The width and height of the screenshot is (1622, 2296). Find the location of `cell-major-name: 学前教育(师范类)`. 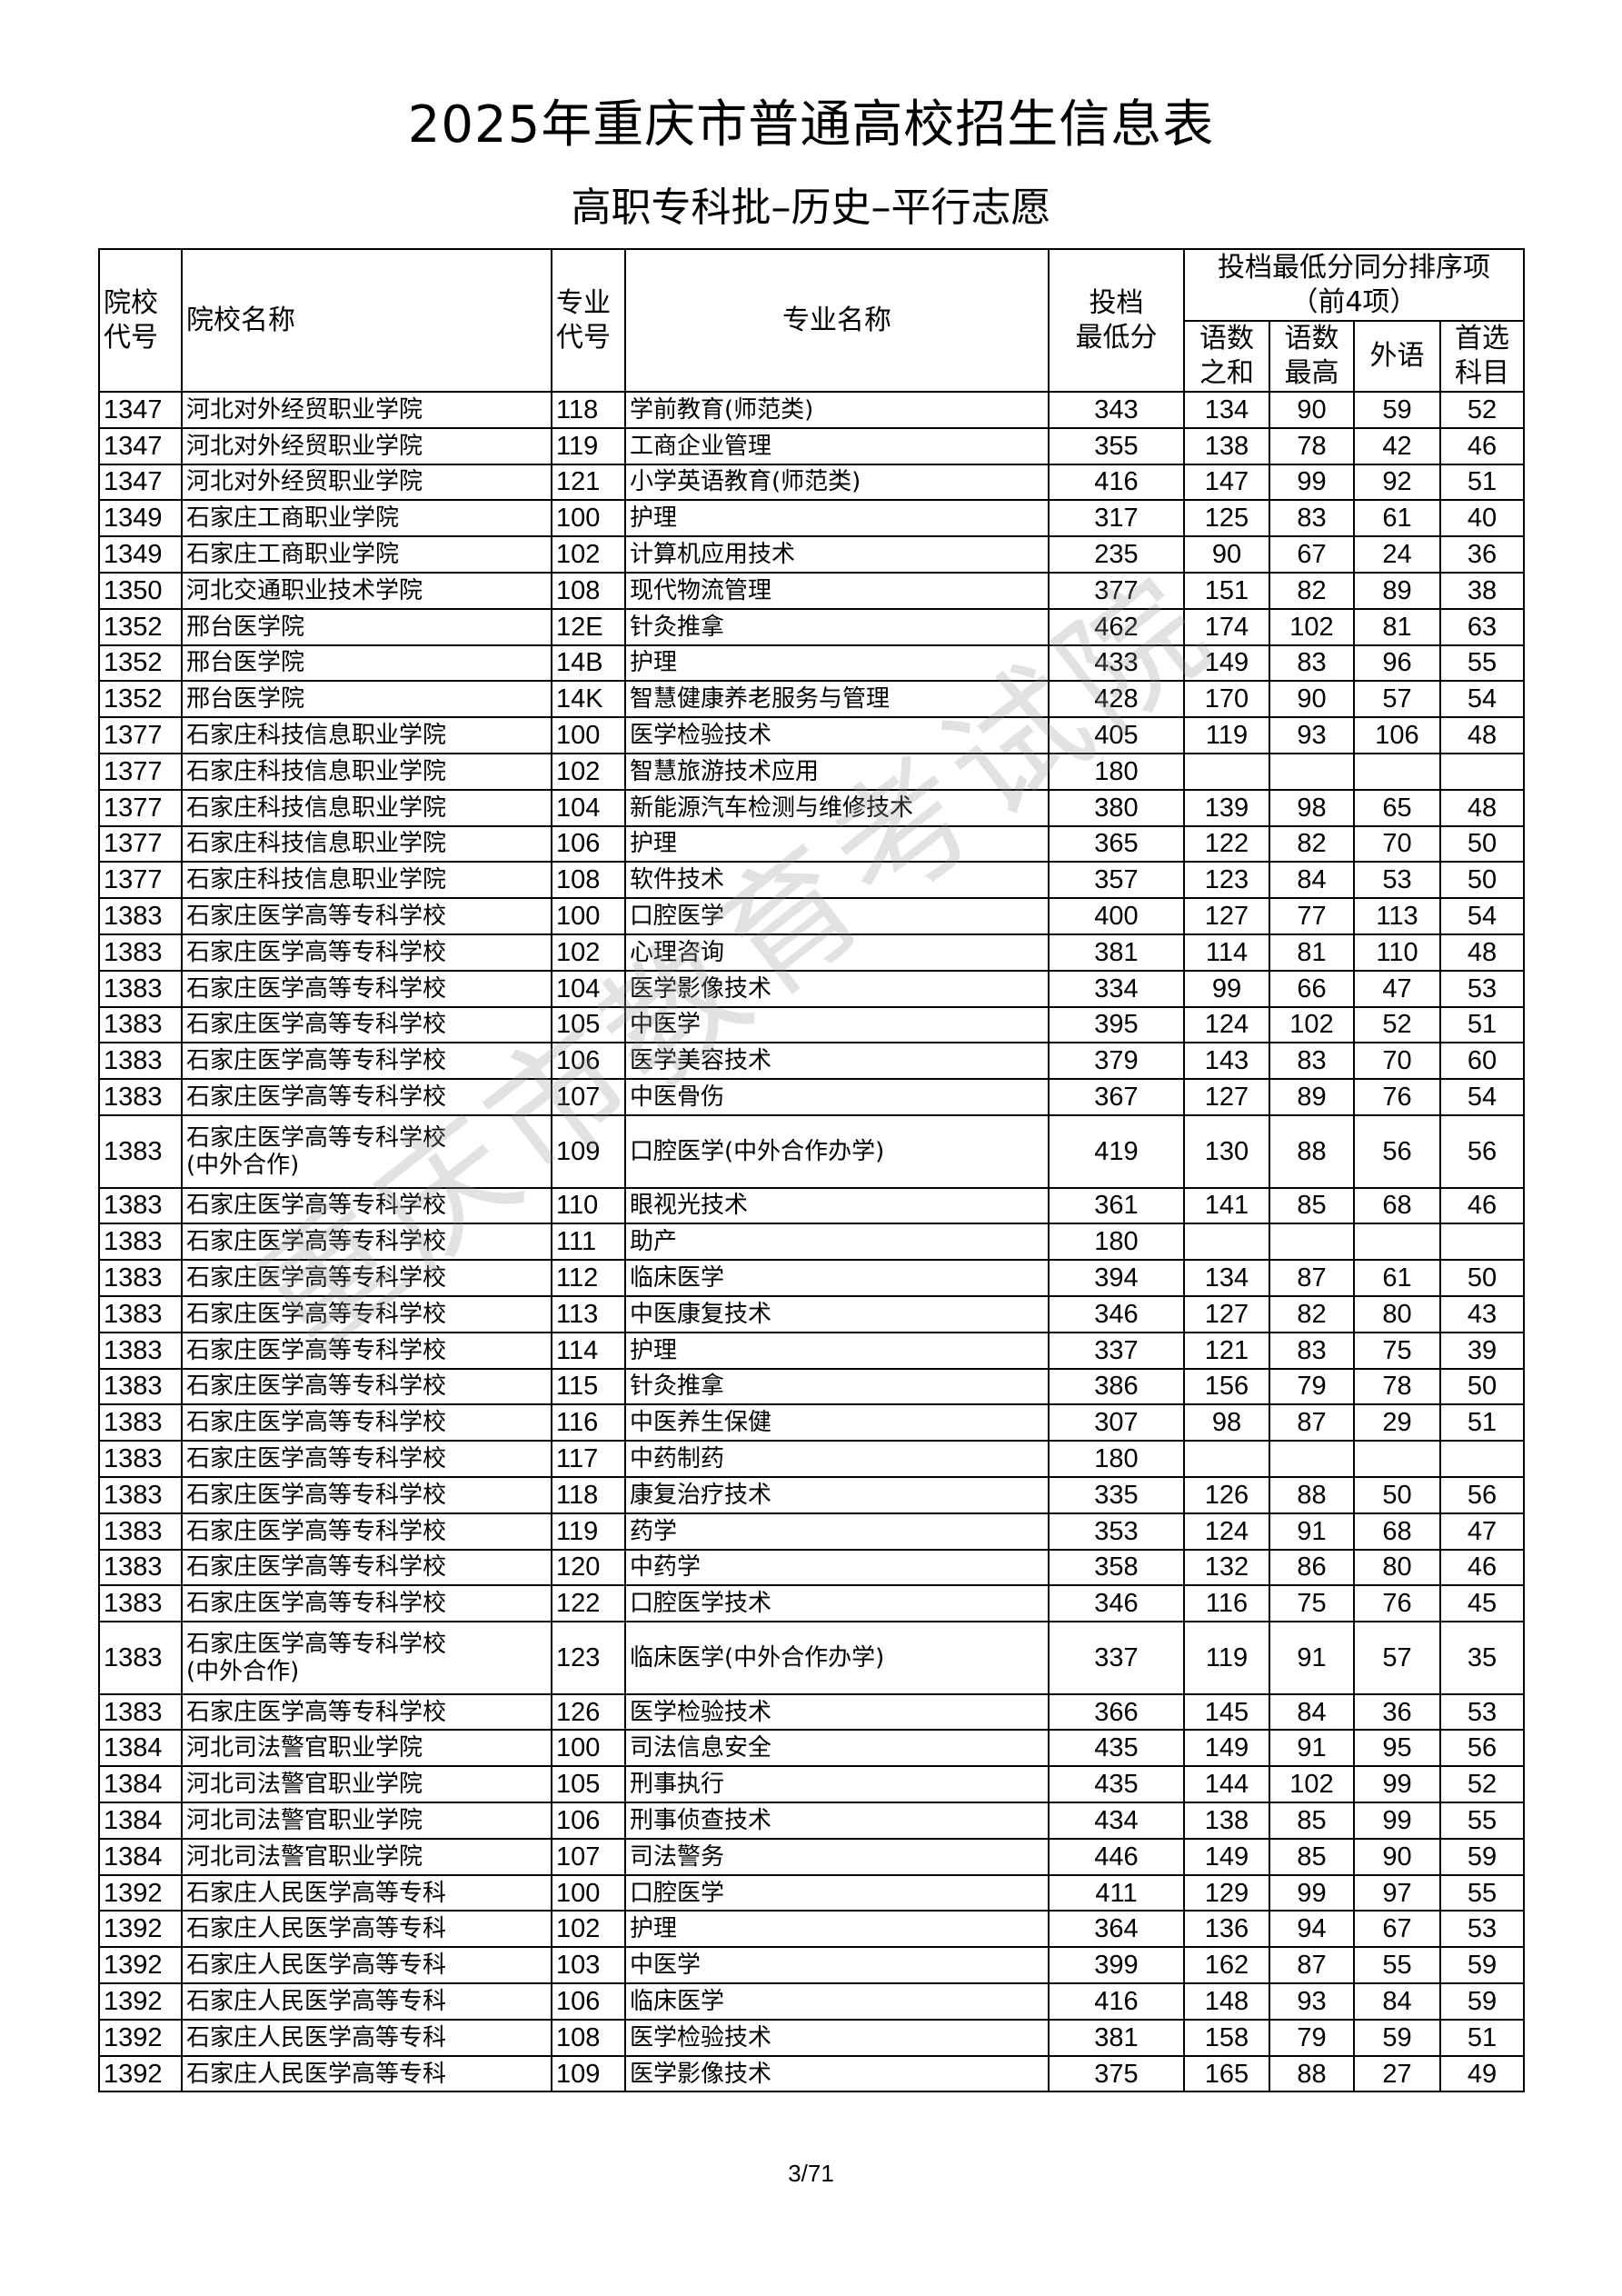

cell-major-name: 学前教育(师范类) is located at coordinates (837, 410).